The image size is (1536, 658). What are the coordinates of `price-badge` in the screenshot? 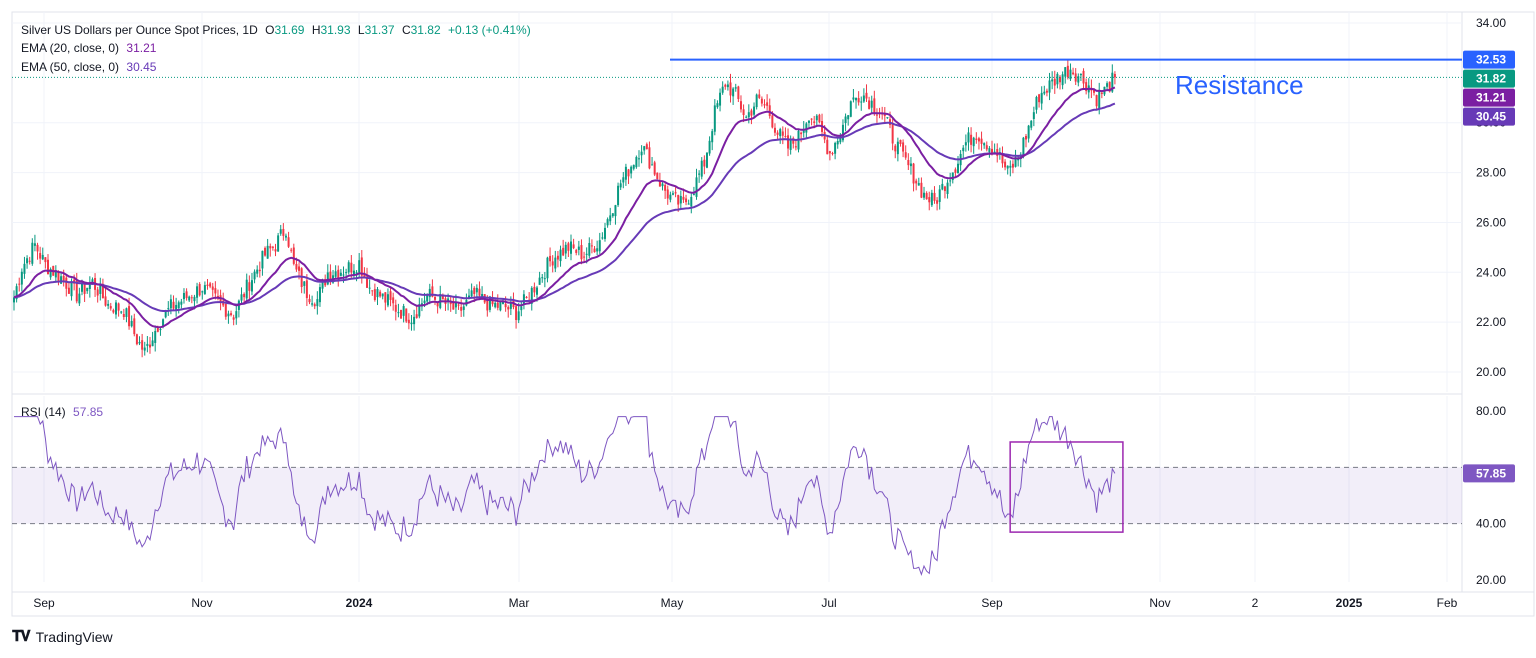 It's located at (1489, 78).